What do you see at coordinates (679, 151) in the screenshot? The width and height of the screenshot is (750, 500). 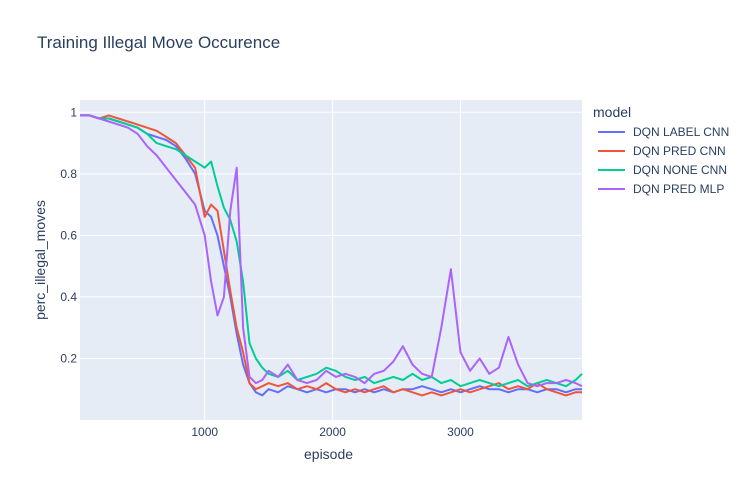 I see `legend-label: DQN PRED CNN` at bounding box center [679, 151].